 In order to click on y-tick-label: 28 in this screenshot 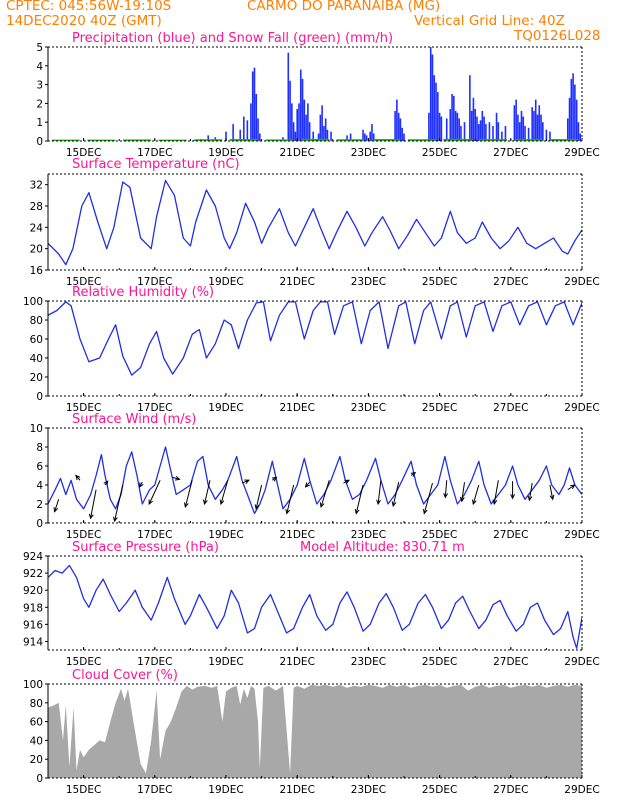, I will do `click(36, 207)`.